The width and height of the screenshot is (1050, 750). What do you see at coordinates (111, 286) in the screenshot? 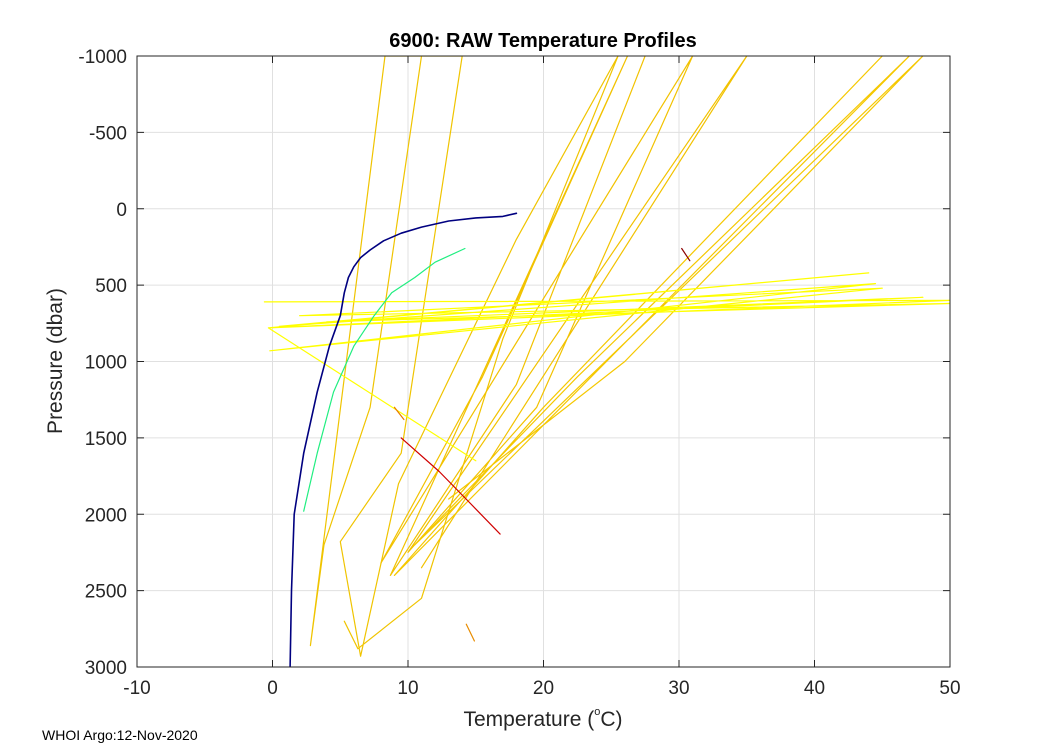
I see `y-tick-label: 500` at bounding box center [111, 286].